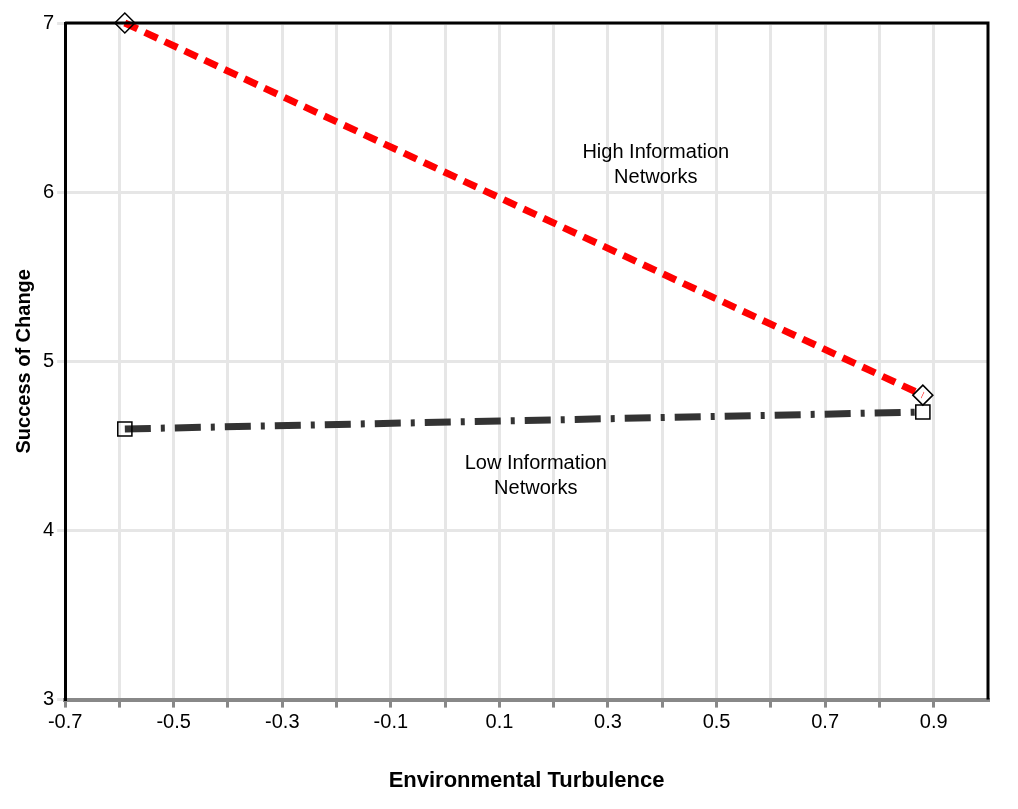 The height and width of the screenshot is (809, 1018). Describe the element at coordinates (933, 721) in the screenshot. I see `x-tick-label: 0.9` at that location.